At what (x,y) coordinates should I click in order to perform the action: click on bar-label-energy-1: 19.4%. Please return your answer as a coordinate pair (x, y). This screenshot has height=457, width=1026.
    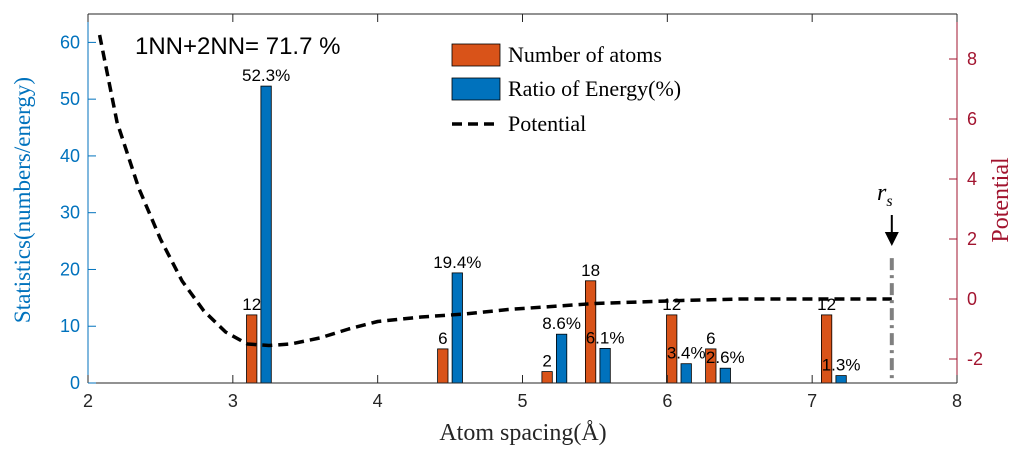
    Looking at the image, I should click on (457, 262).